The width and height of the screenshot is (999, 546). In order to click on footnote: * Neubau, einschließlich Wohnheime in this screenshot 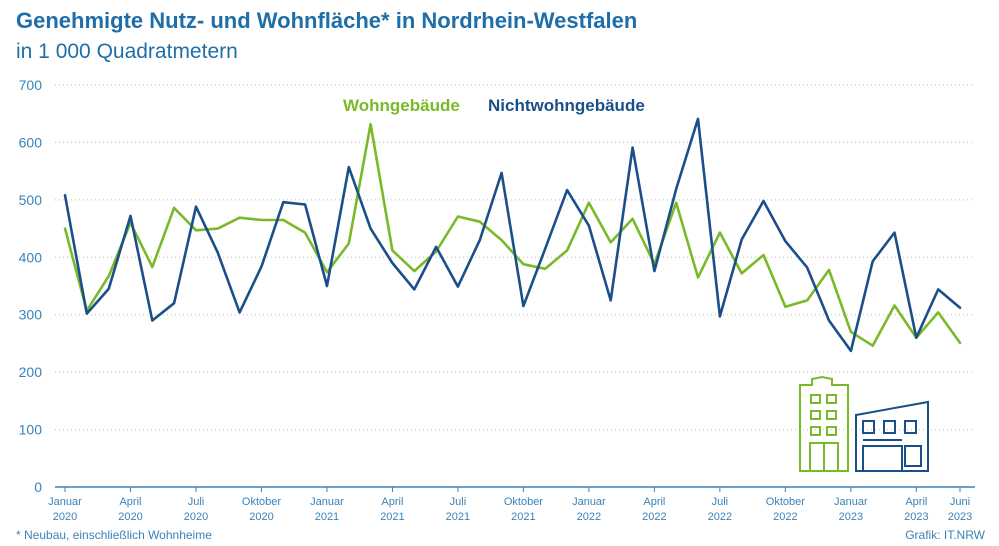, I will do `click(114, 535)`.